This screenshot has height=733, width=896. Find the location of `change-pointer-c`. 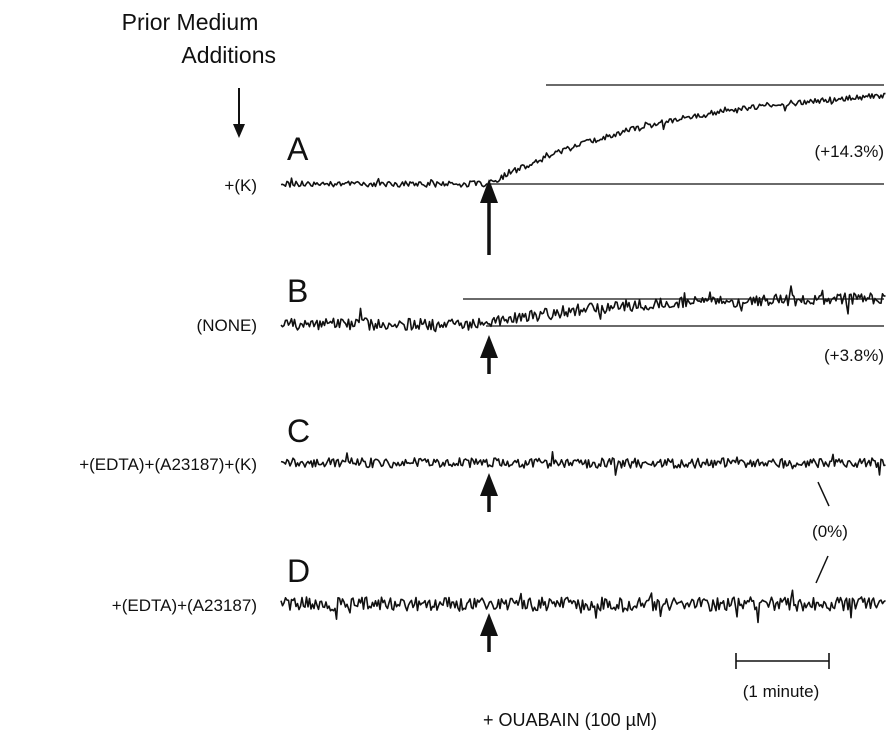

change-pointer-c is located at coordinates (823, 494).